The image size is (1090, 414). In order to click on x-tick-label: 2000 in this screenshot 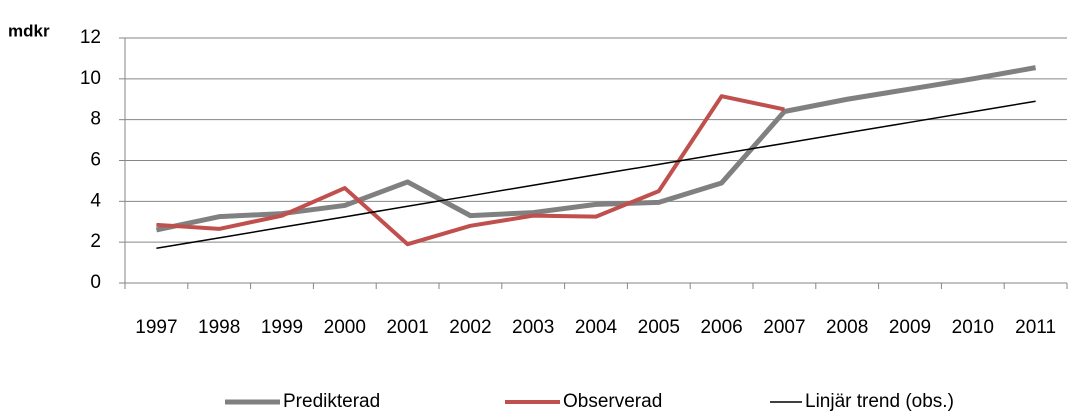, I will do `click(345, 327)`.